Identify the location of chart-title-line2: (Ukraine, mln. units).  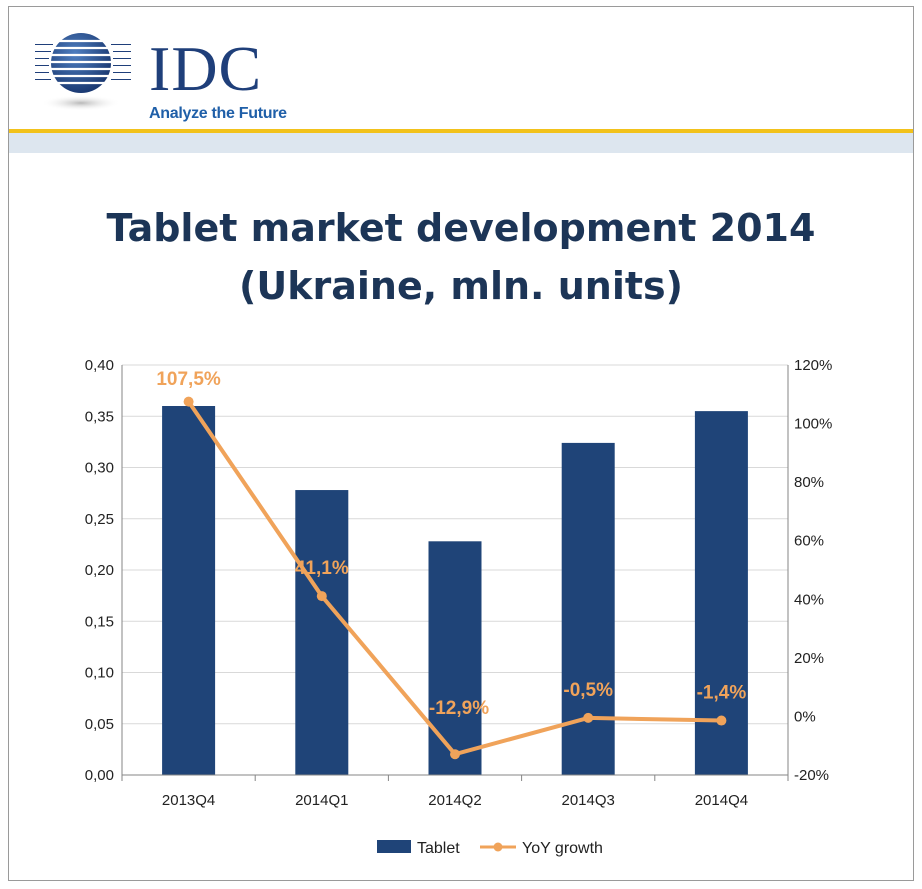
(460, 286).